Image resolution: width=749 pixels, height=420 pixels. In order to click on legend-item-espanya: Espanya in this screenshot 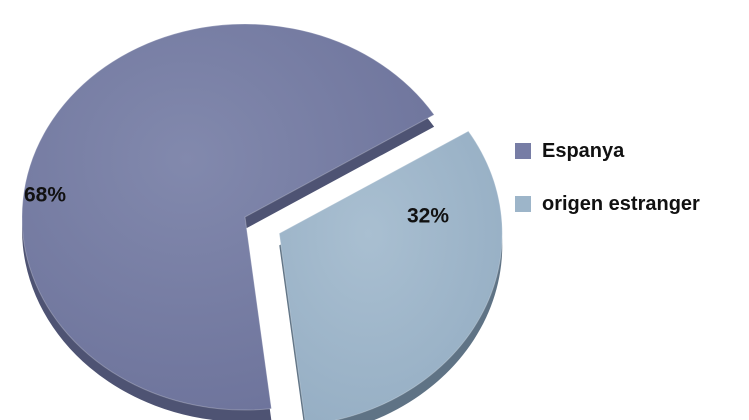, I will do `click(607, 151)`.